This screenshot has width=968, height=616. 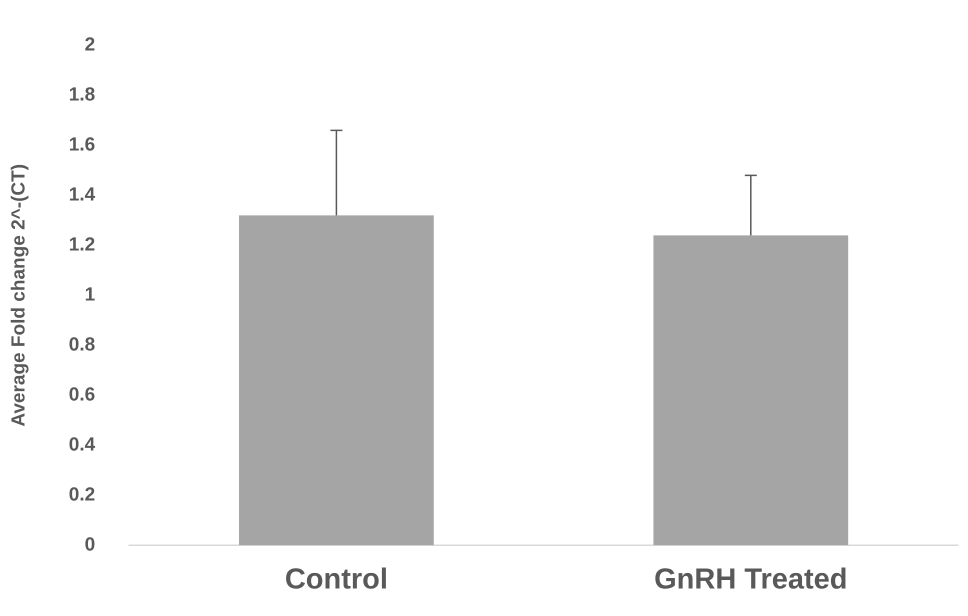 I want to click on y-tick-label: 0.2, so click(x=82, y=495).